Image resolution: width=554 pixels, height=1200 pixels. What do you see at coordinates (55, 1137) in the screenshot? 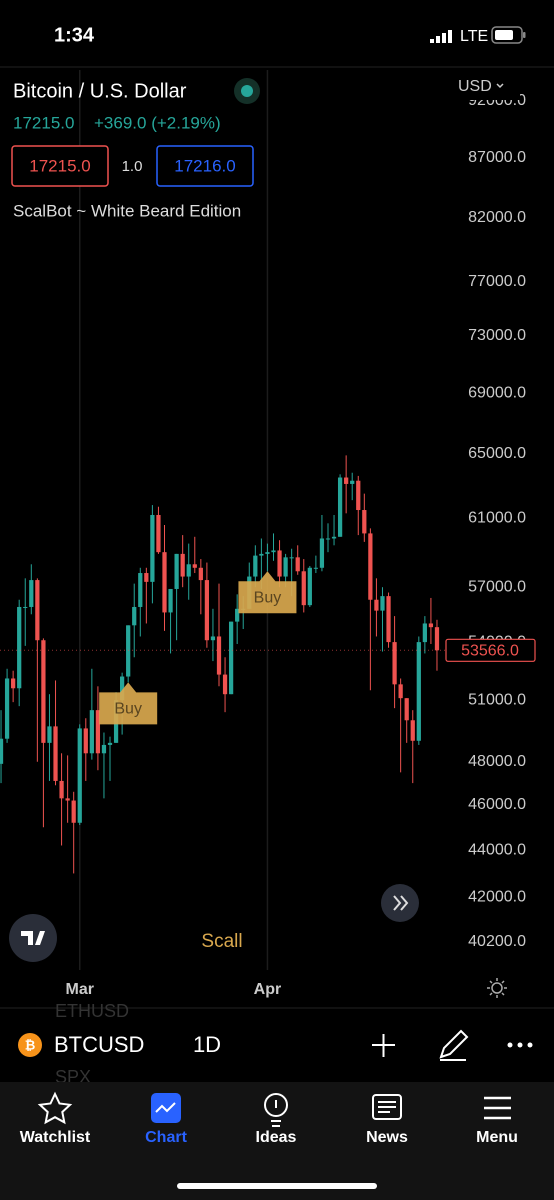
I see `tab-label: Watchlist` at bounding box center [55, 1137].